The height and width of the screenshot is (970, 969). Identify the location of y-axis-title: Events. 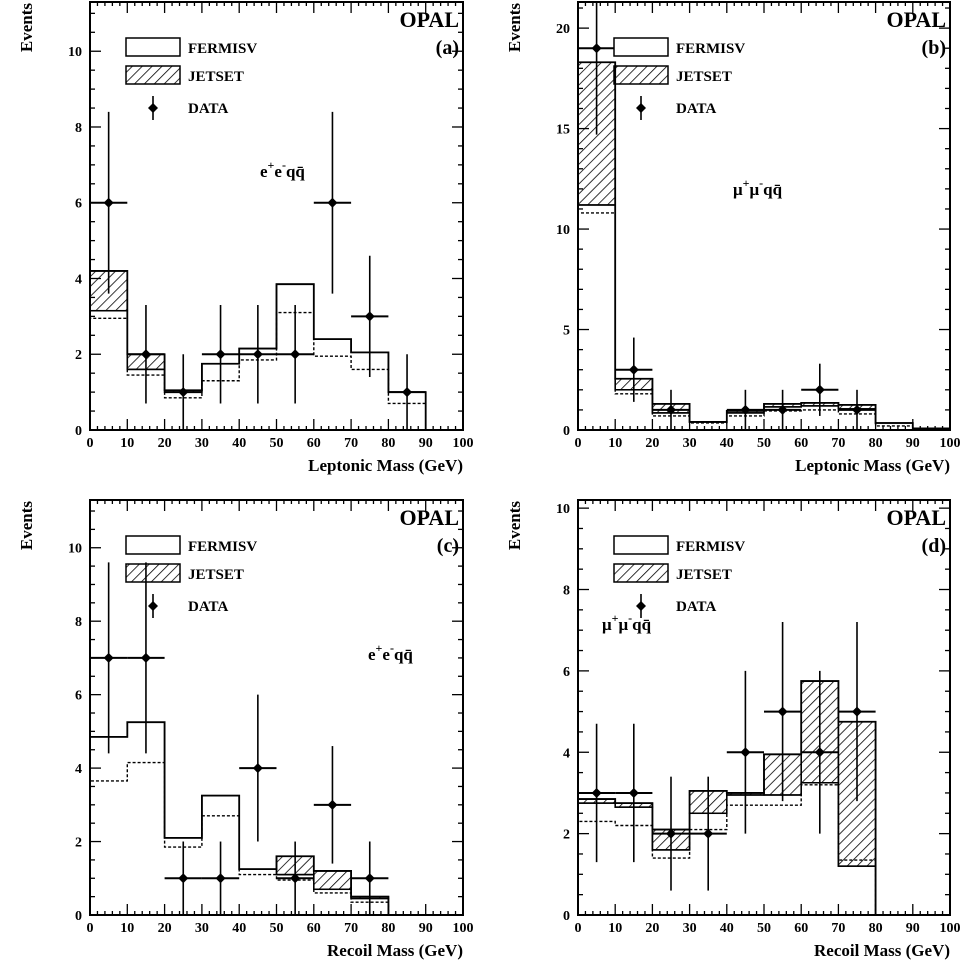
(514, 28).